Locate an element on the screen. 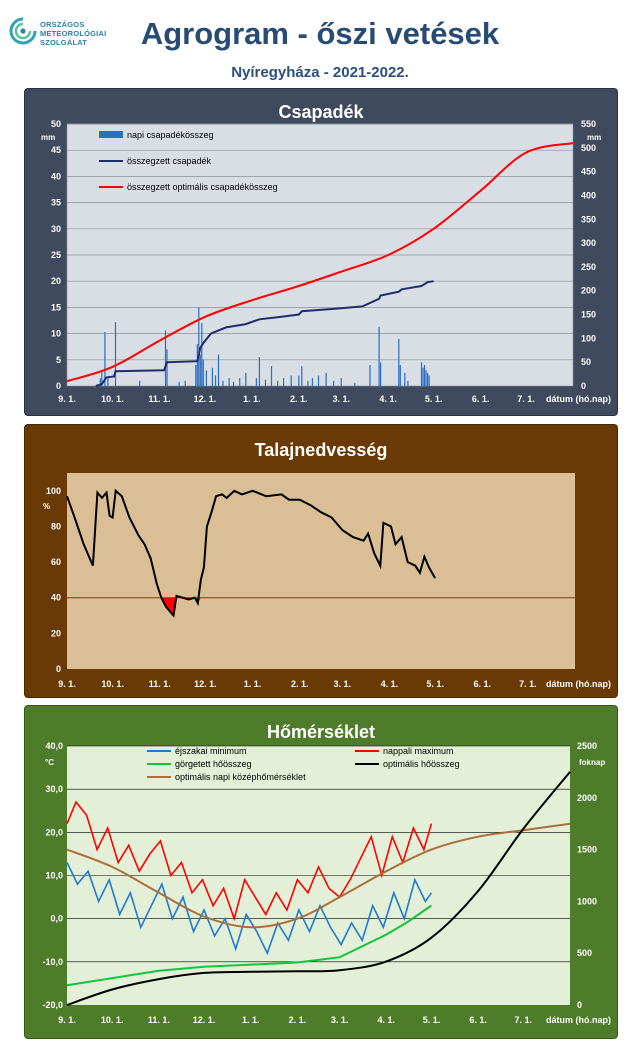 The height and width of the screenshot is (1057, 640). precip-x-tick-label: 9. 1. is located at coordinates (67, 399).